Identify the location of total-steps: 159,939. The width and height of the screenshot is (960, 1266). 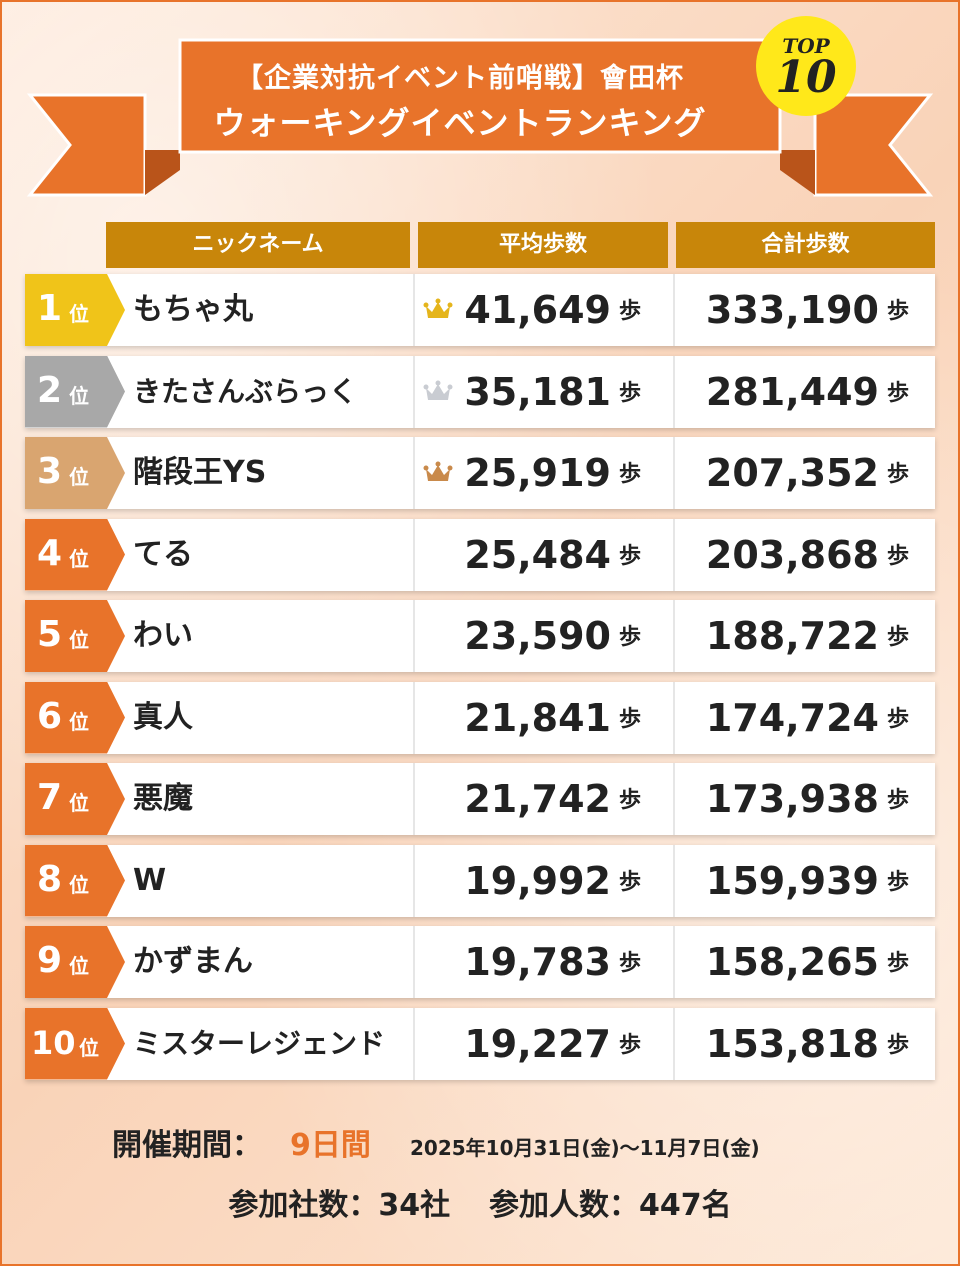
(792, 880).